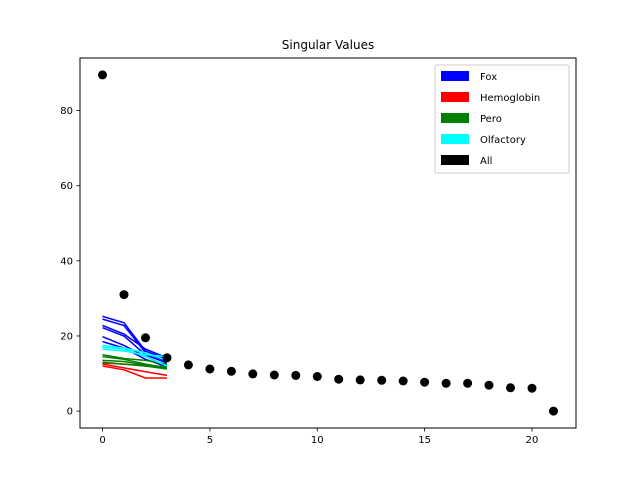 The width and height of the screenshot is (640, 480). I want to click on legend-label-hemoglobin: Hemoglobin, so click(510, 98).